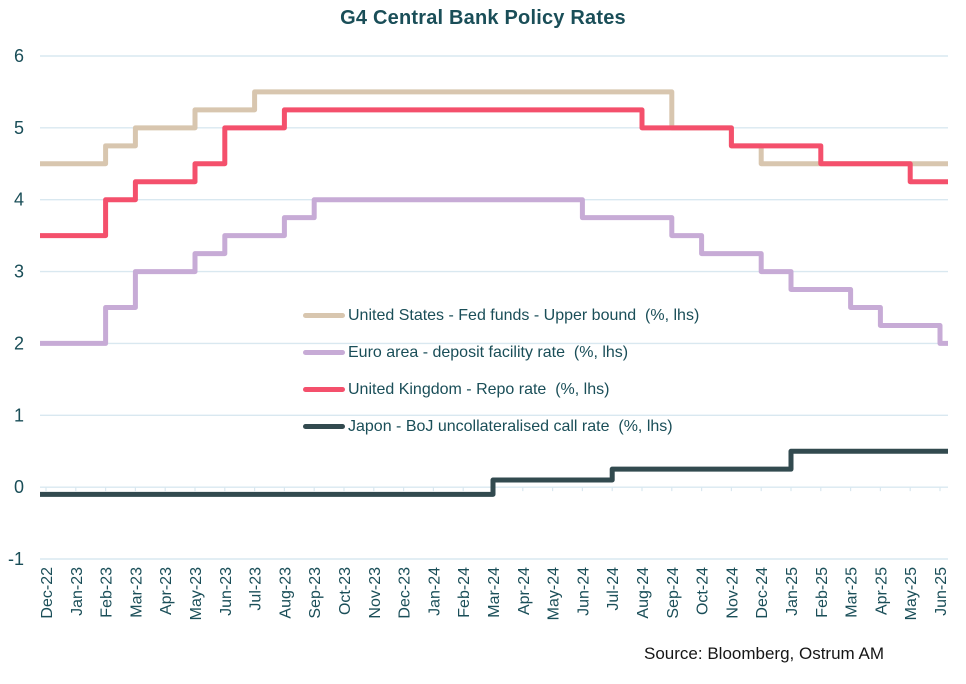  Describe the element at coordinates (324, 315) in the screenshot. I see `legend-swatch-united-states-icon` at that location.